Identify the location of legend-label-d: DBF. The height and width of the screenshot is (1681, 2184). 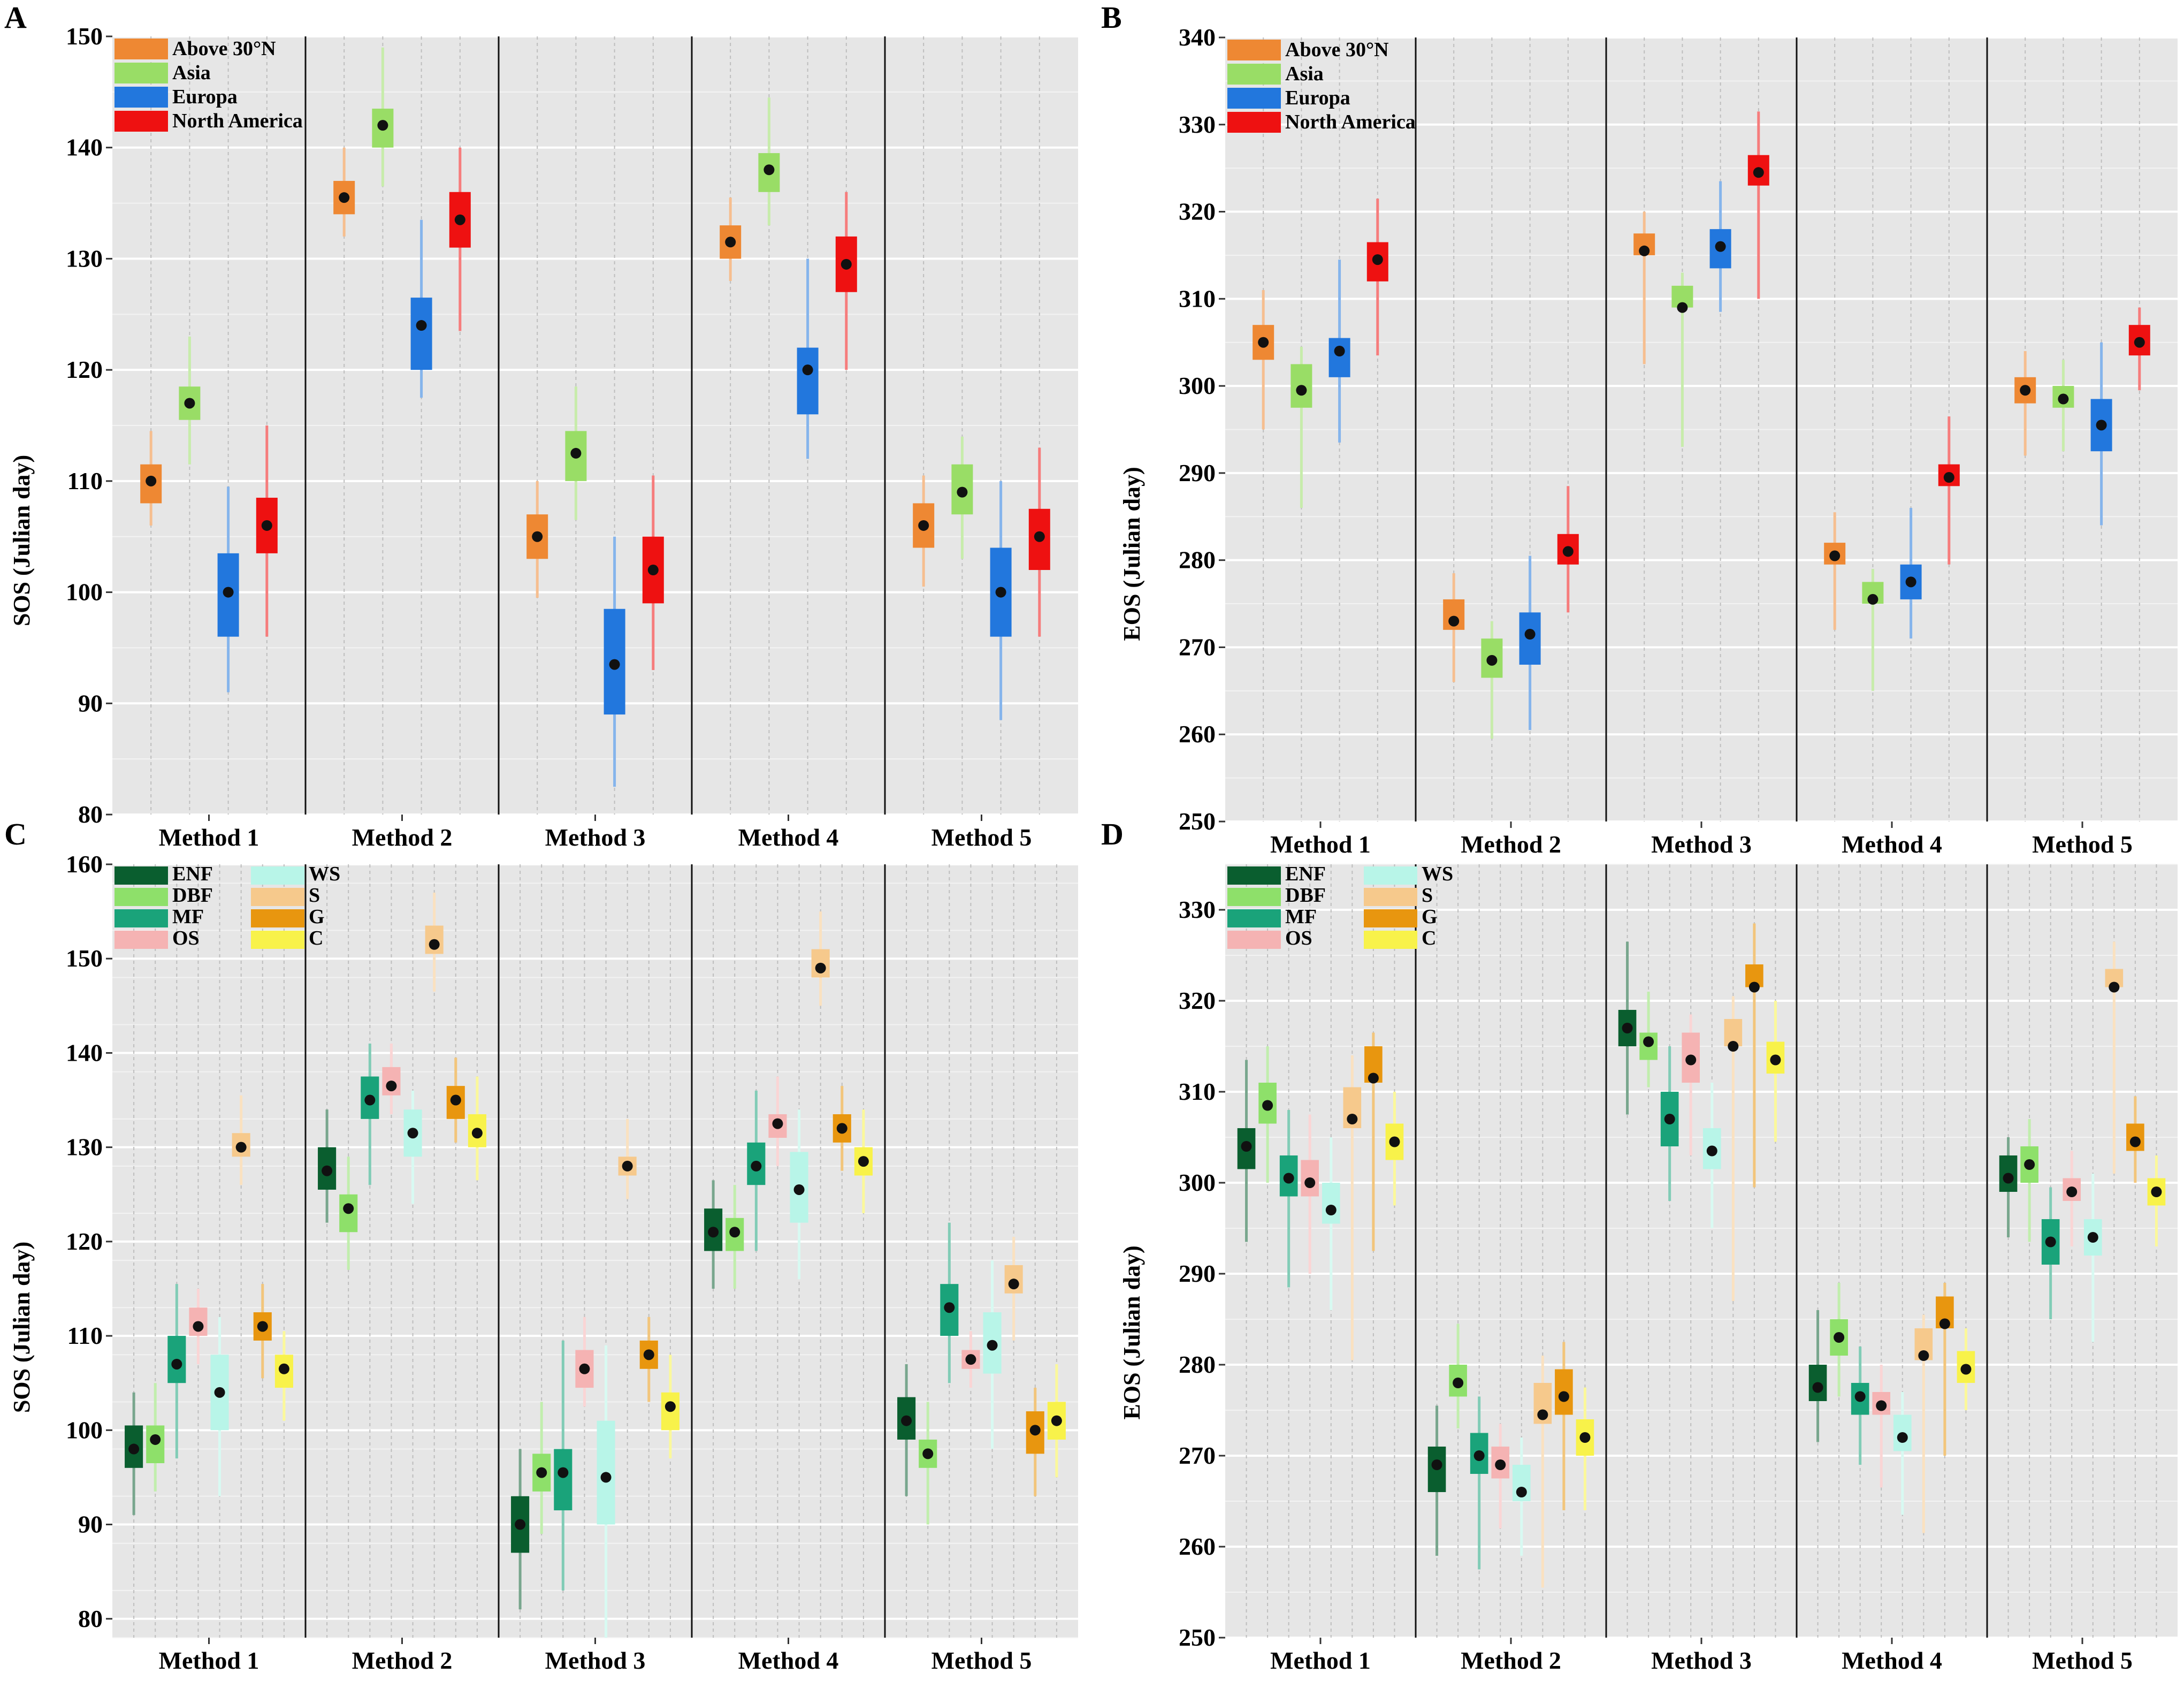
(1305, 895).